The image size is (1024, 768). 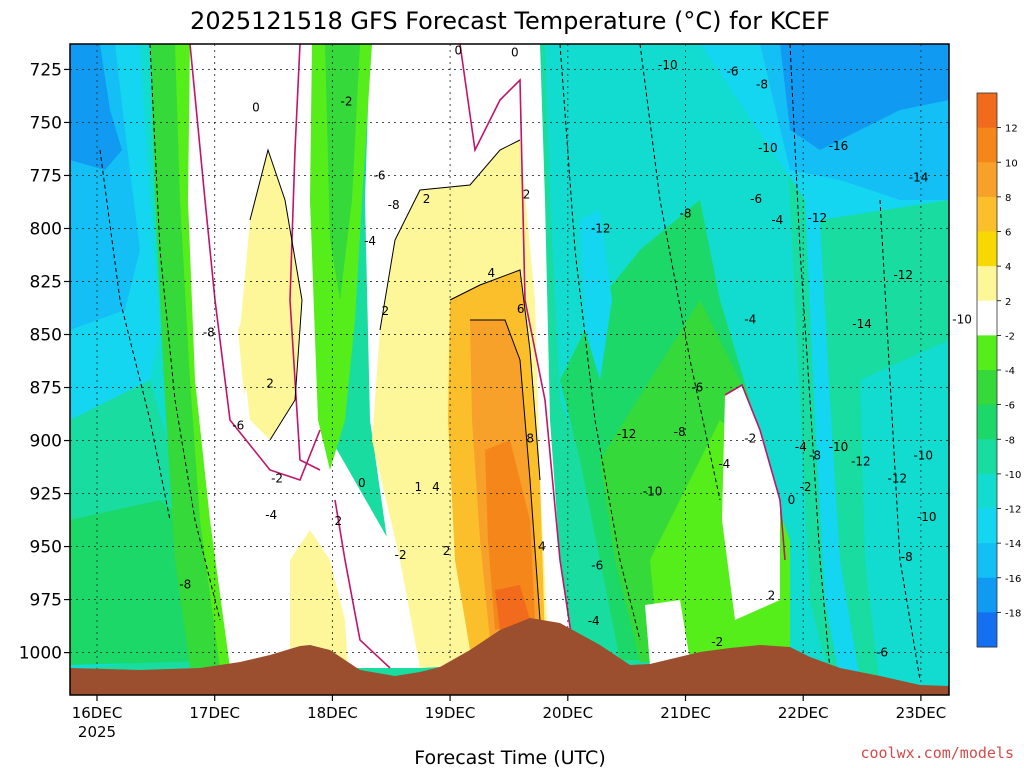 I want to click on y-tick-label: 725, so click(x=46, y=70).